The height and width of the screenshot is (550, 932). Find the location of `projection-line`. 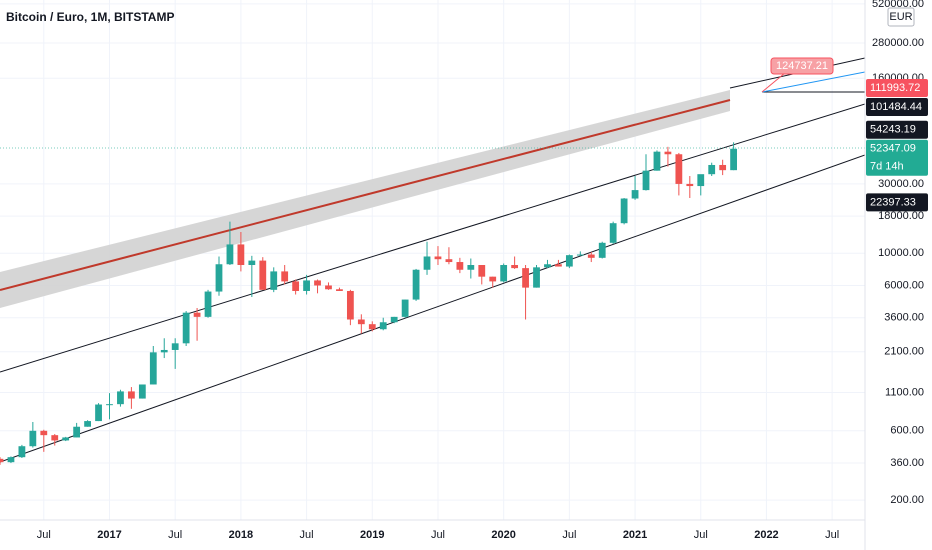

projection-line is located at coordinates (813, 82).